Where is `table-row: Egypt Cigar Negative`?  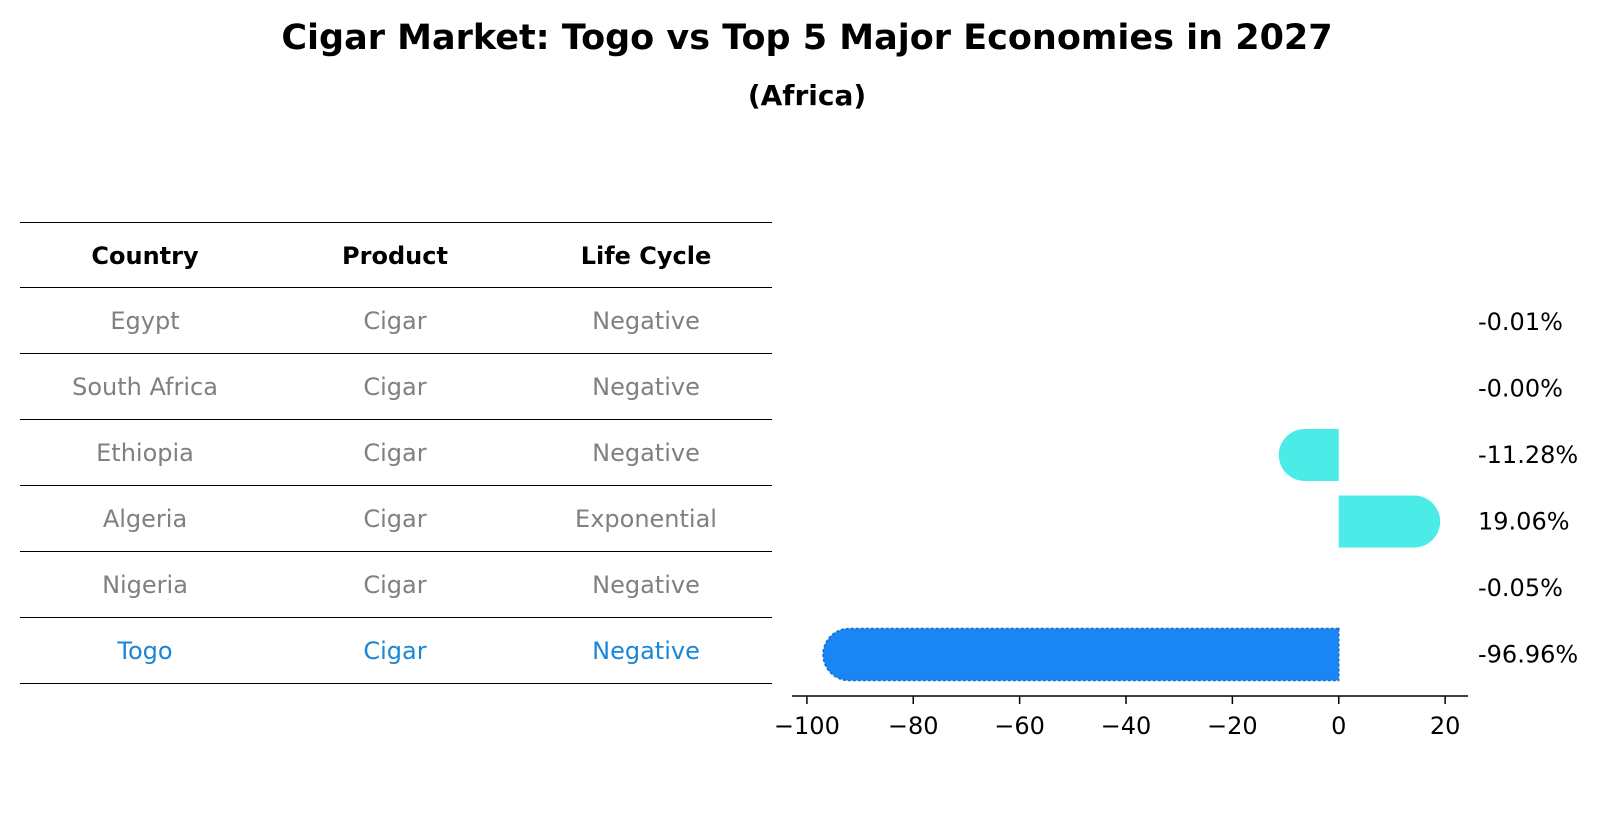 table-row: Egypt Cigar Negative is located at coordinates (396, 321).